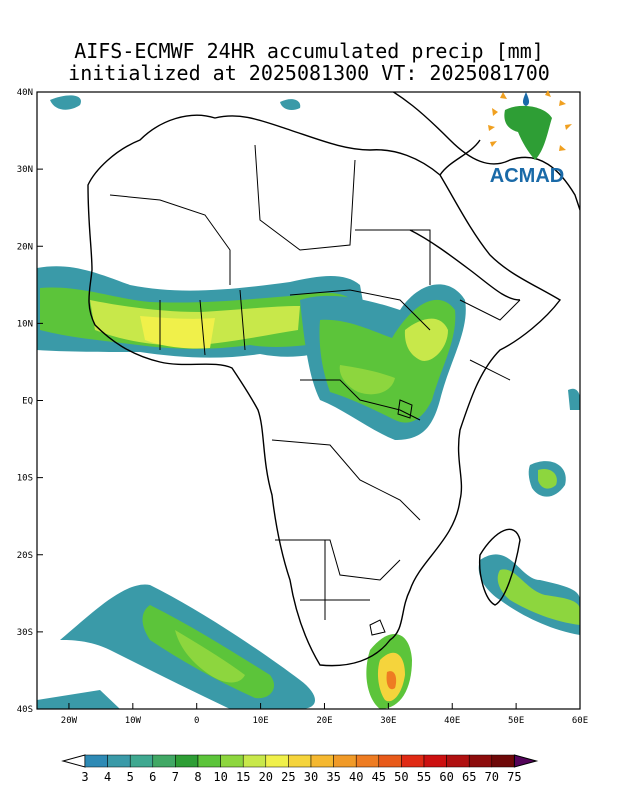  What do you see at coordinates (514, 777) in the screenshot?
I see `colorbar-label: 75` at bounding box center [514, 777].